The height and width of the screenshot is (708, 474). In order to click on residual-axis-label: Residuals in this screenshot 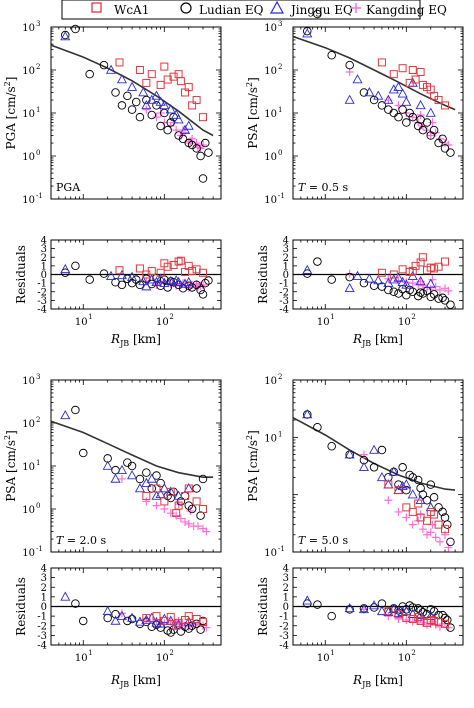, I will do `click(263, 274)`.